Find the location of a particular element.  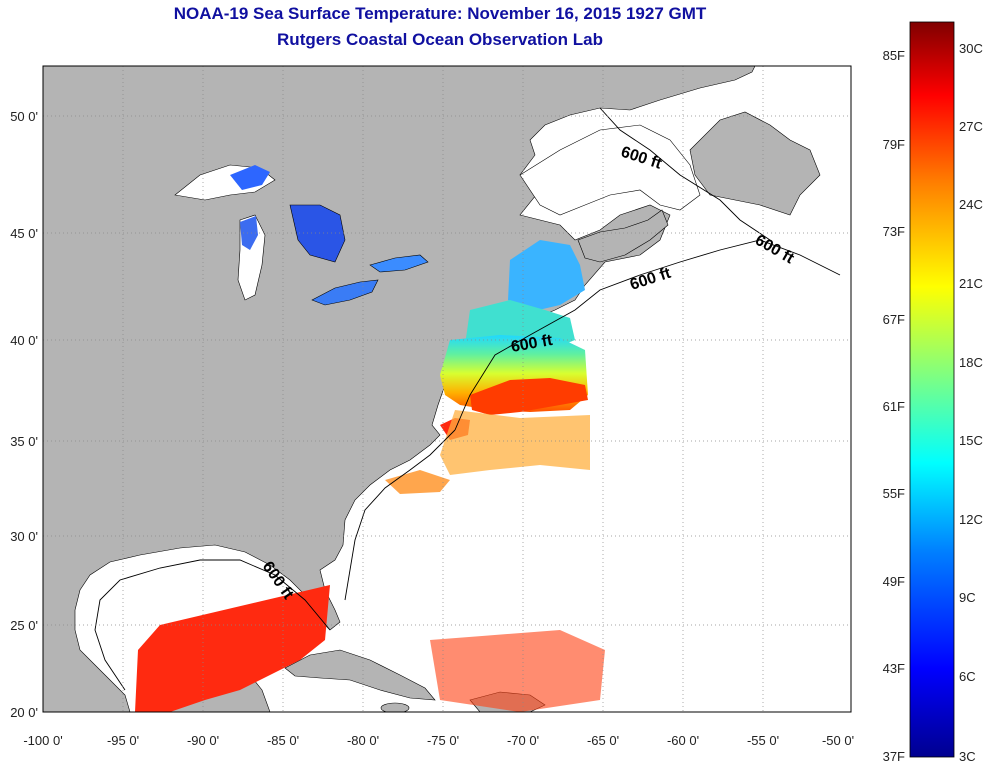

contour-600ft-grand-banks is located at coordinates (685, 174).